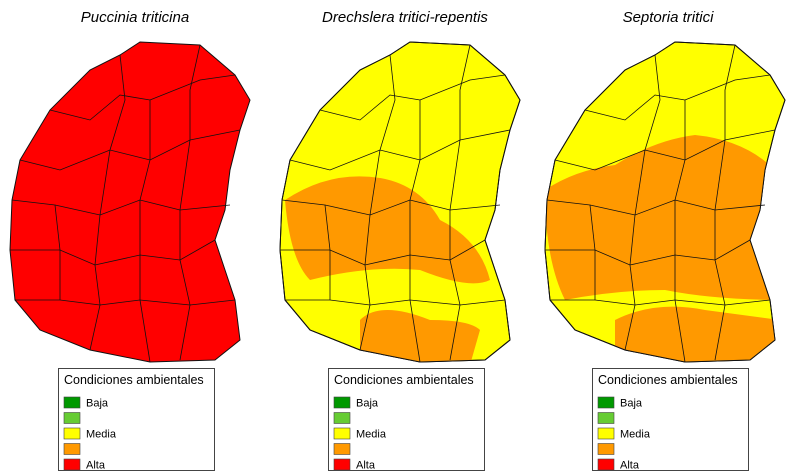  Describe the element at coordinates (669, 17) in the screenshot. I see `panel-title: Septoria tritici` at that location.